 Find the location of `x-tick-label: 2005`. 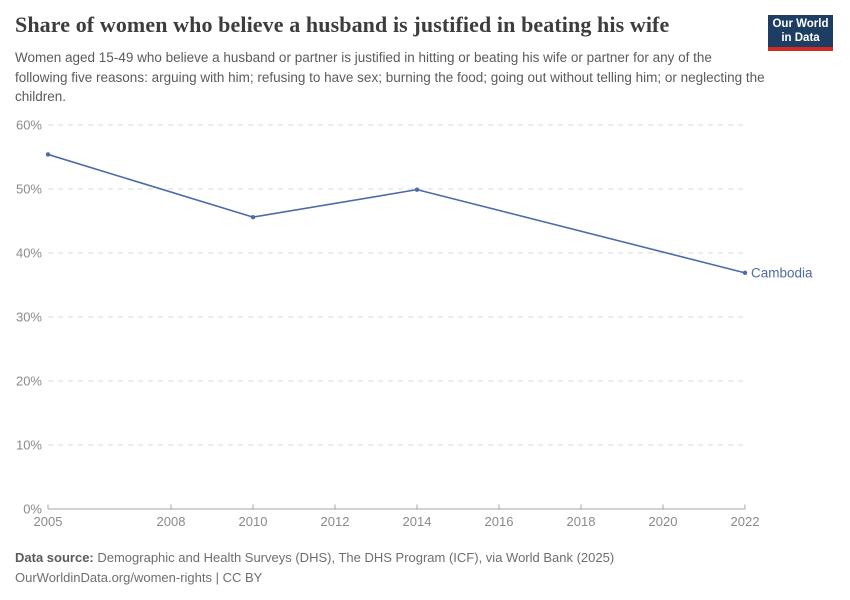

x-tick-label: 2005 is located at coordinates (48, 521).